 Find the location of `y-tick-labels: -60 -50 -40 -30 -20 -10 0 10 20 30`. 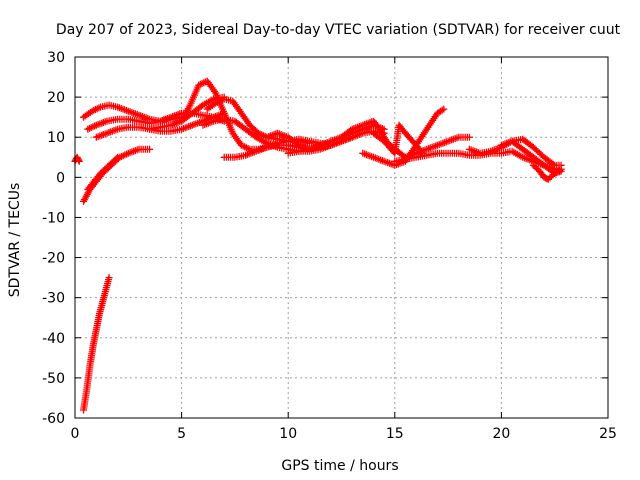

y-tick-labels: -60 -50 -40 -30 -20 -10 0 10 20 30 is located at coordinates (53, 238).